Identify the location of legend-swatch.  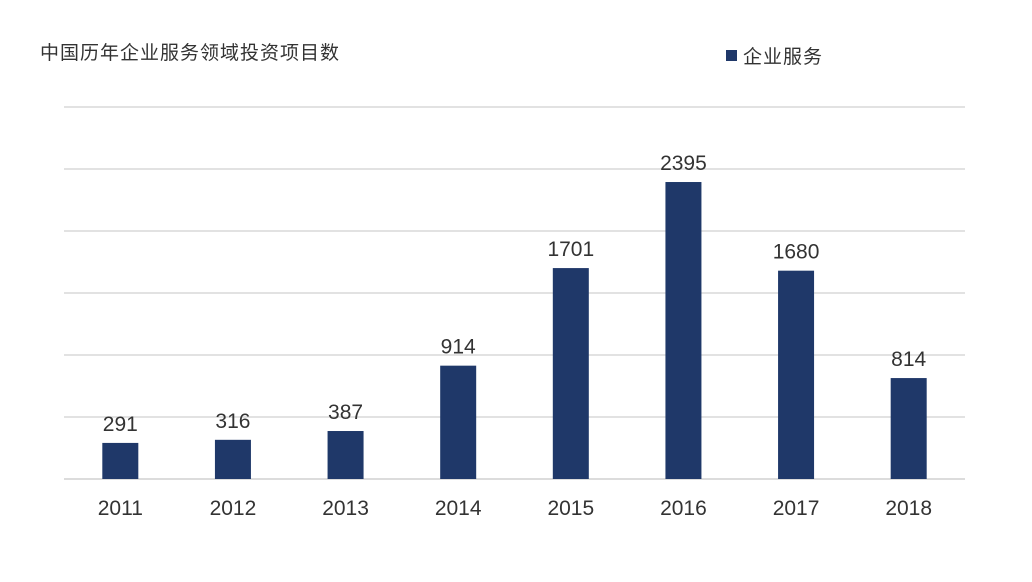
(731, 55).